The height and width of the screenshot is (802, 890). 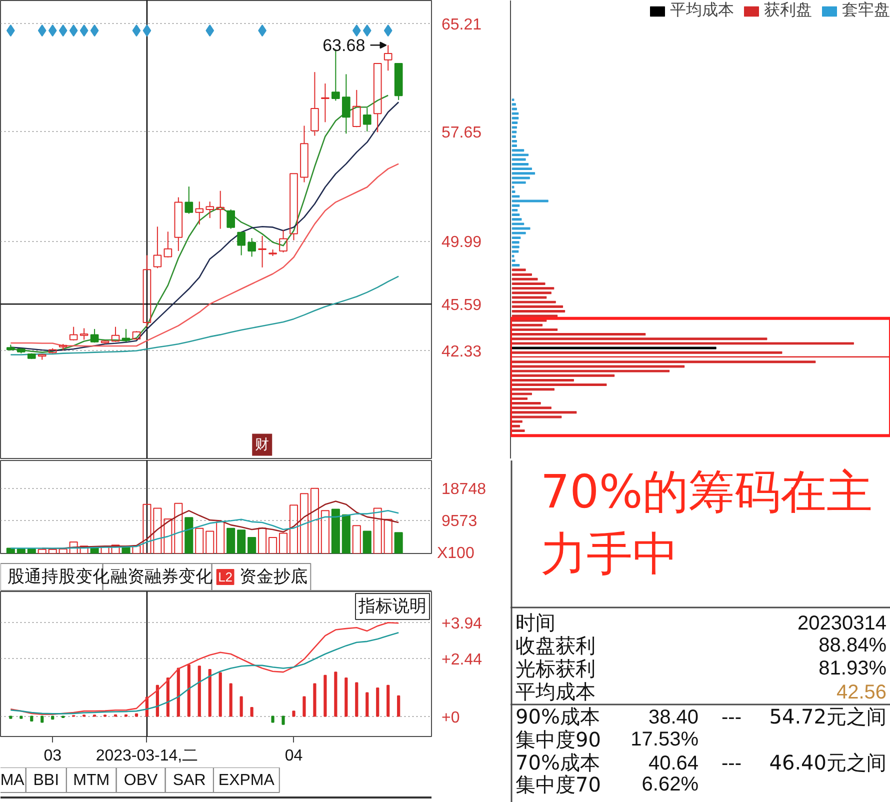 I want to click on text: 70%成本, so click(x=558, y=762).